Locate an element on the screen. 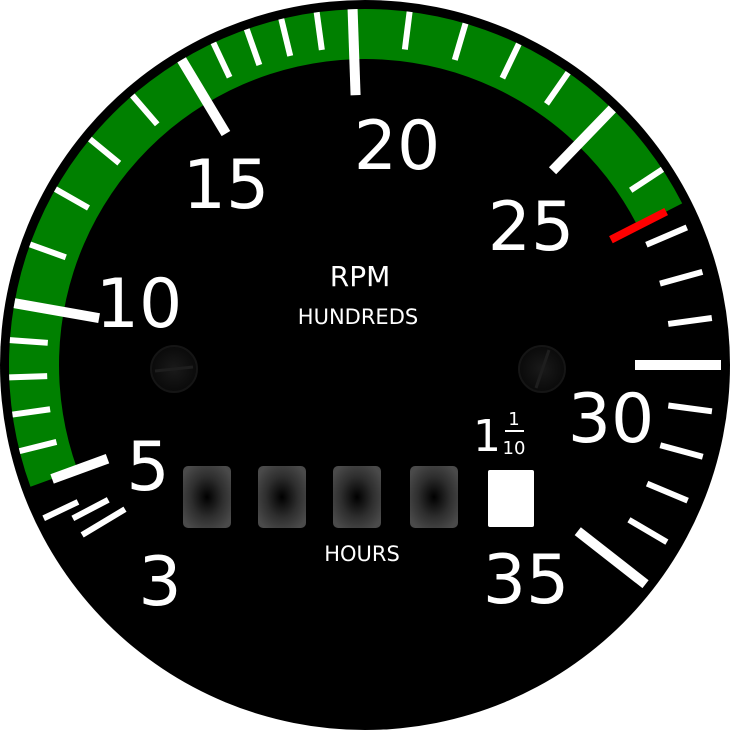 This screenshot has height=735, width=730. hour-meter is located at coordinates (358, 497).